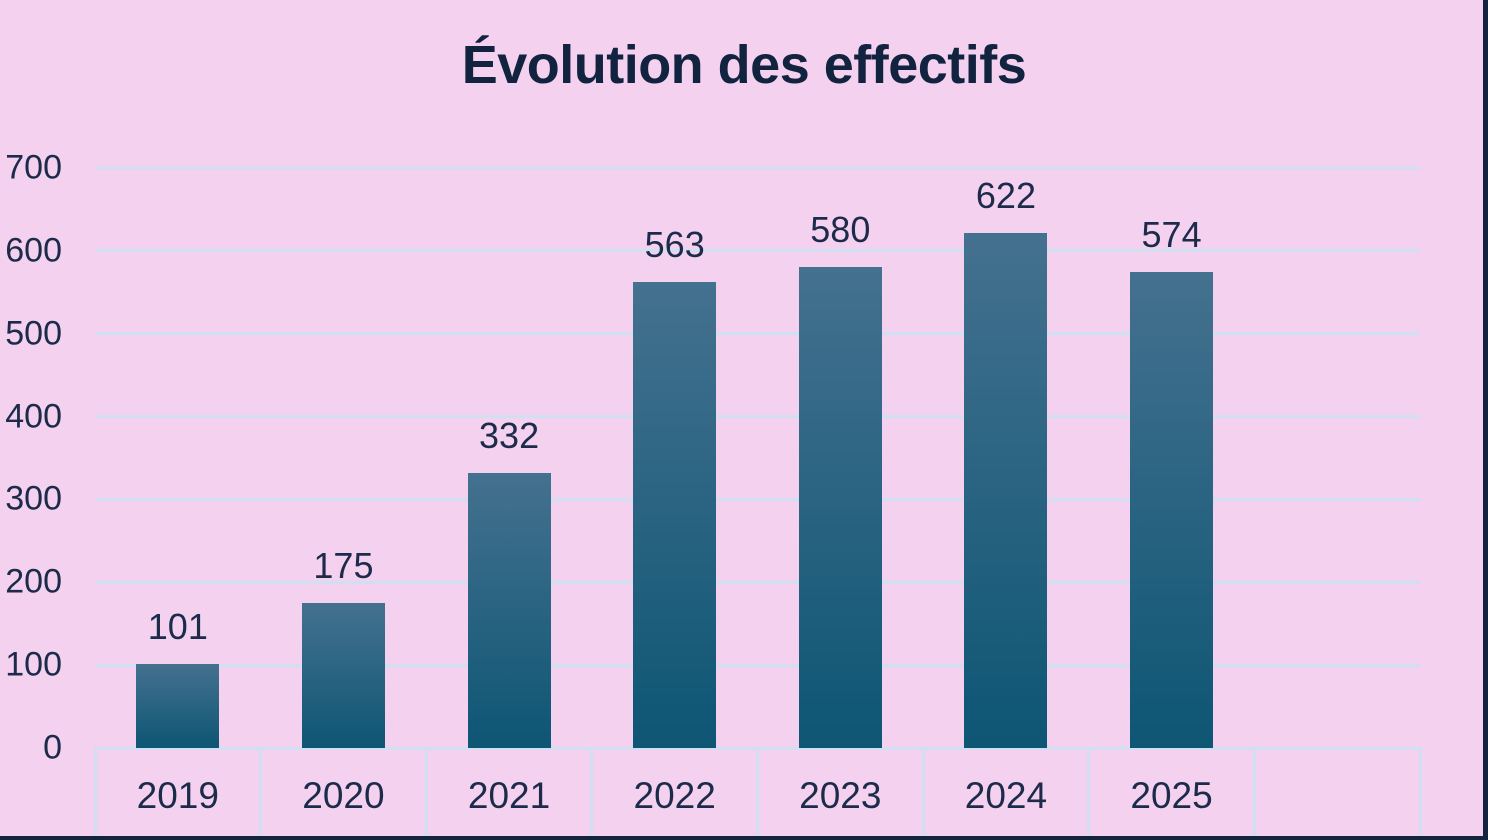  I want to click on bar-2021, so click(509, 610).